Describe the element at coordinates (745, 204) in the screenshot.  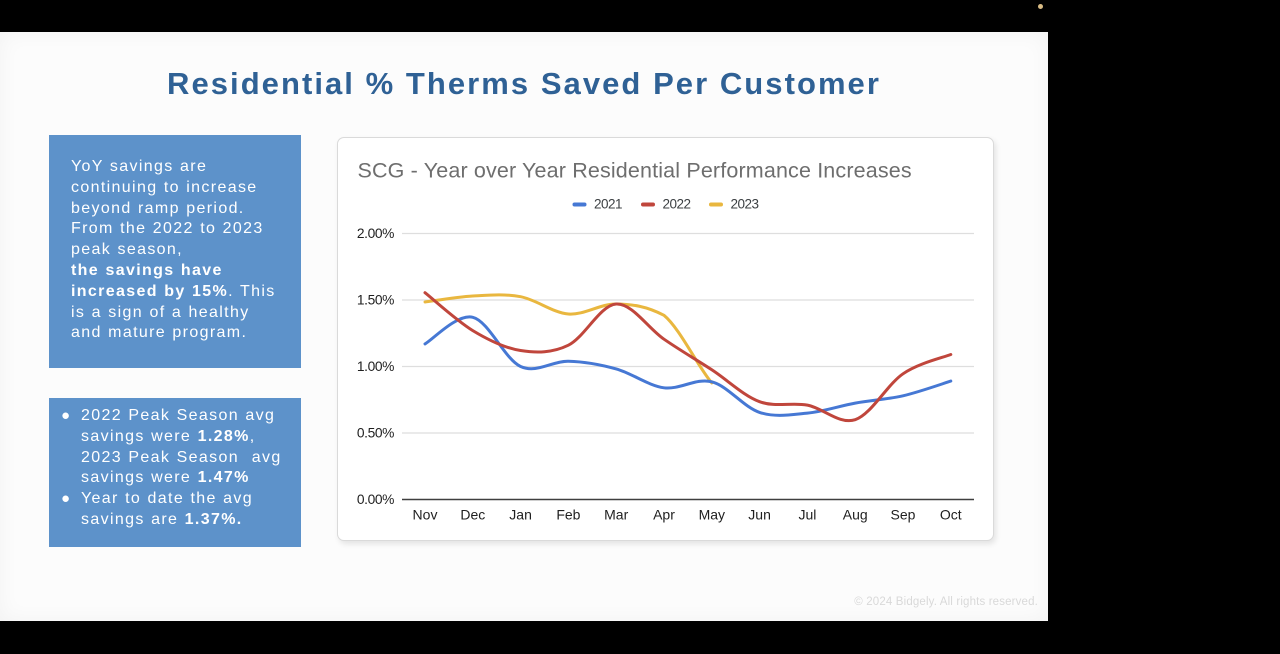
I see `svg-text: 2023` at that location.